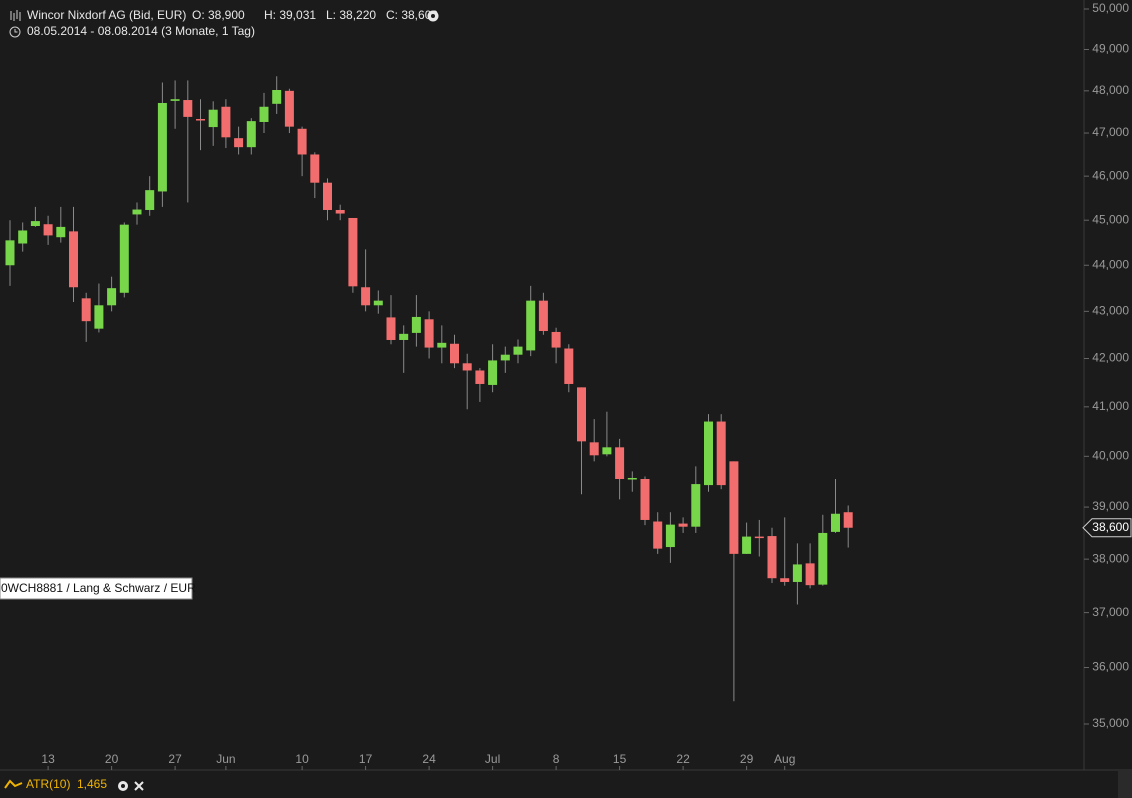  What do you see at coordinates (433, 16) in the screenshot?
I see `close-icon` at bounding box center [433, 16].